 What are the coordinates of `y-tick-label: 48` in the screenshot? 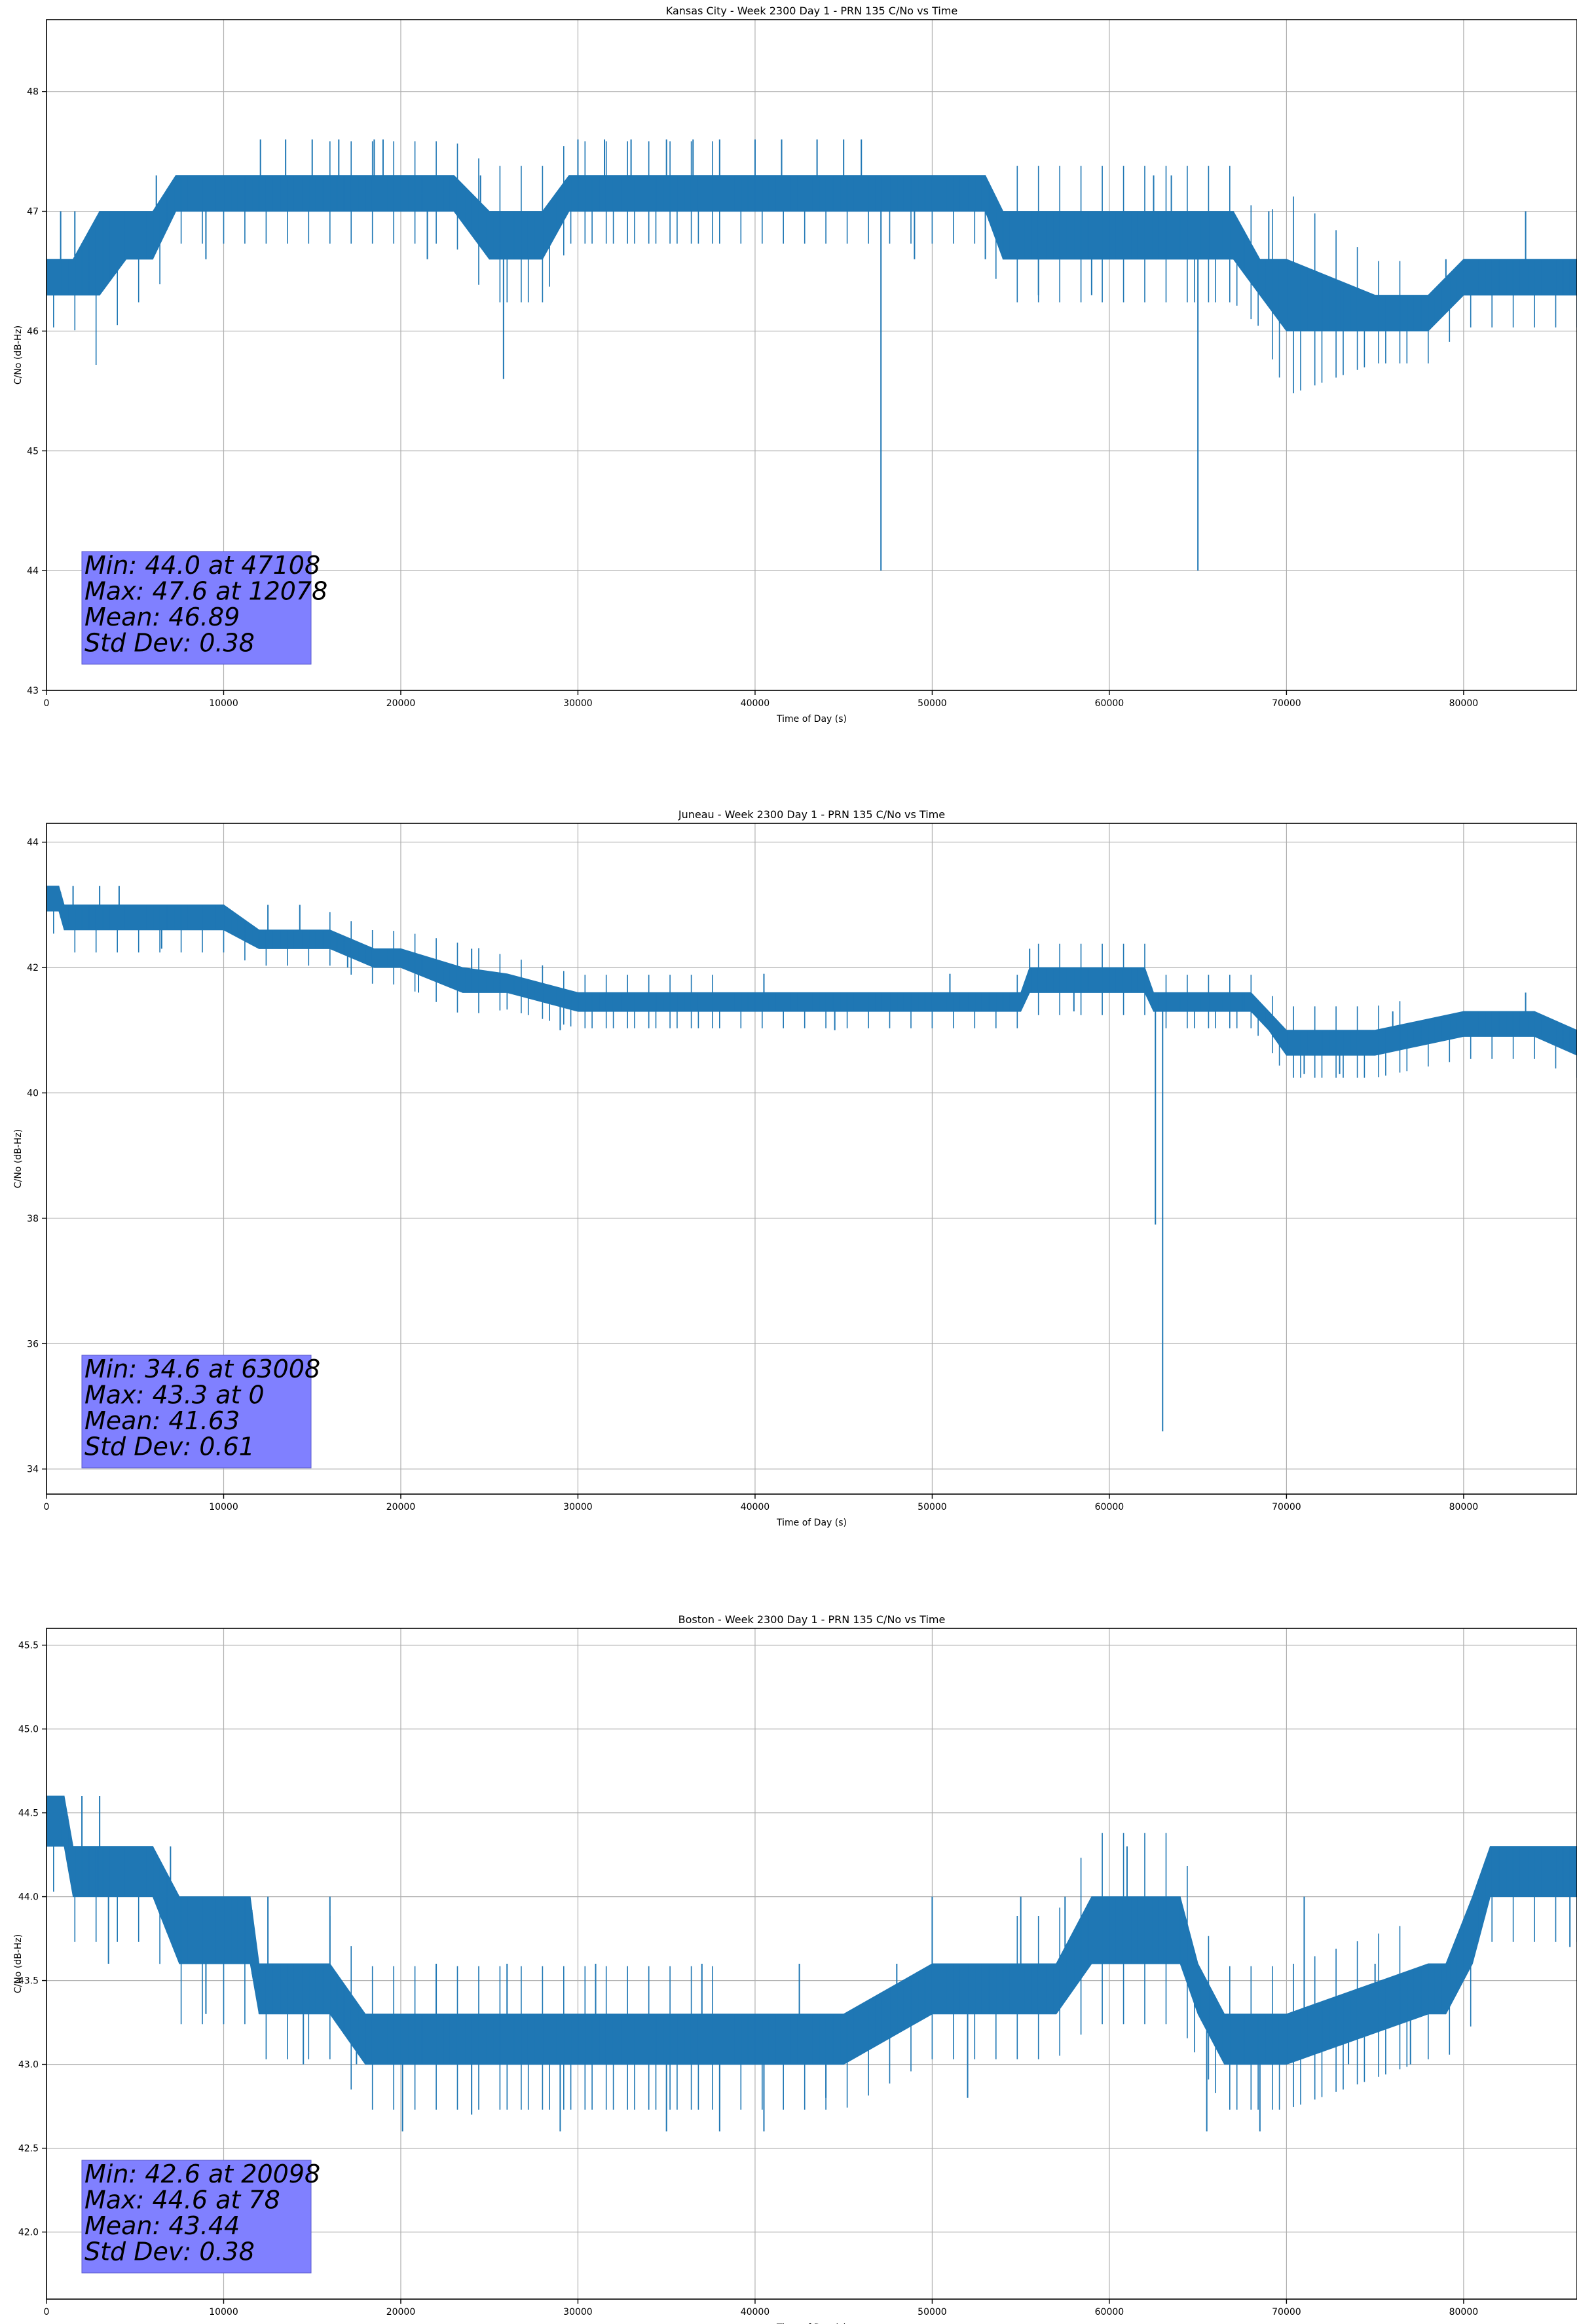 It's located at (33, 92).